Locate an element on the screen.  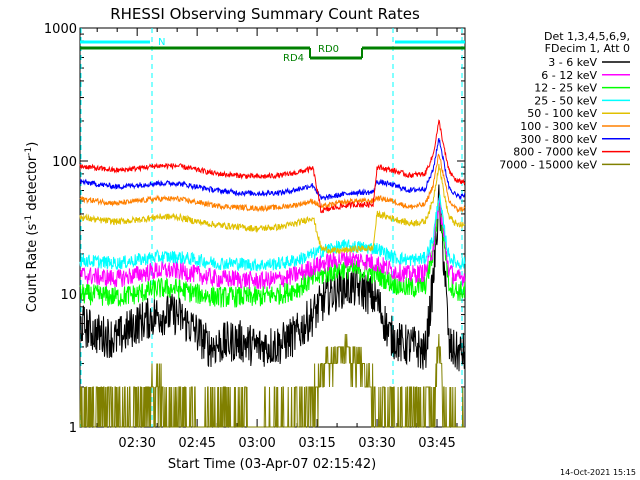
x-tick-label: 03:45 is located at coordinates (436, 443).